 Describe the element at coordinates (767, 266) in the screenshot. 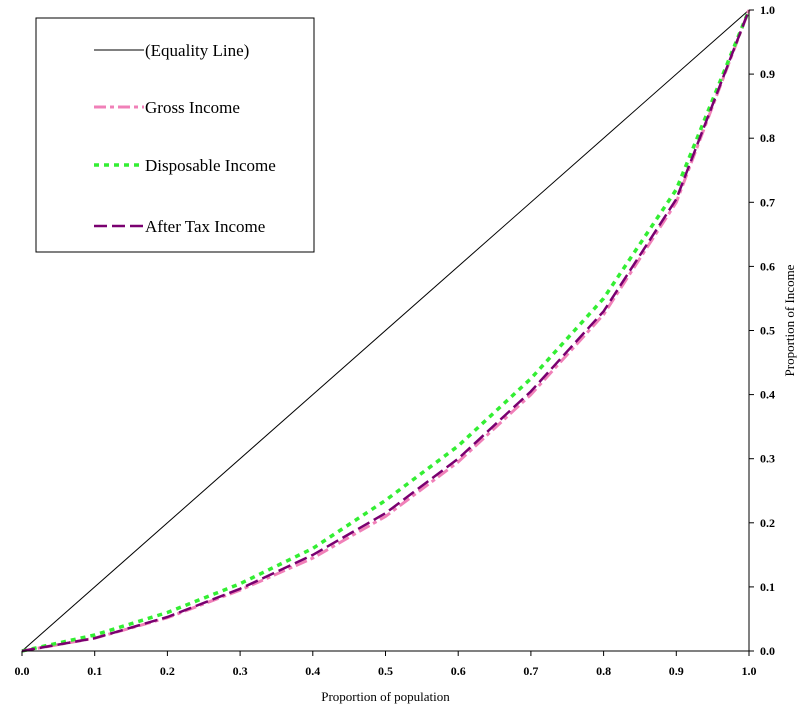

I see `y-tick-label: 0.6` at that location.